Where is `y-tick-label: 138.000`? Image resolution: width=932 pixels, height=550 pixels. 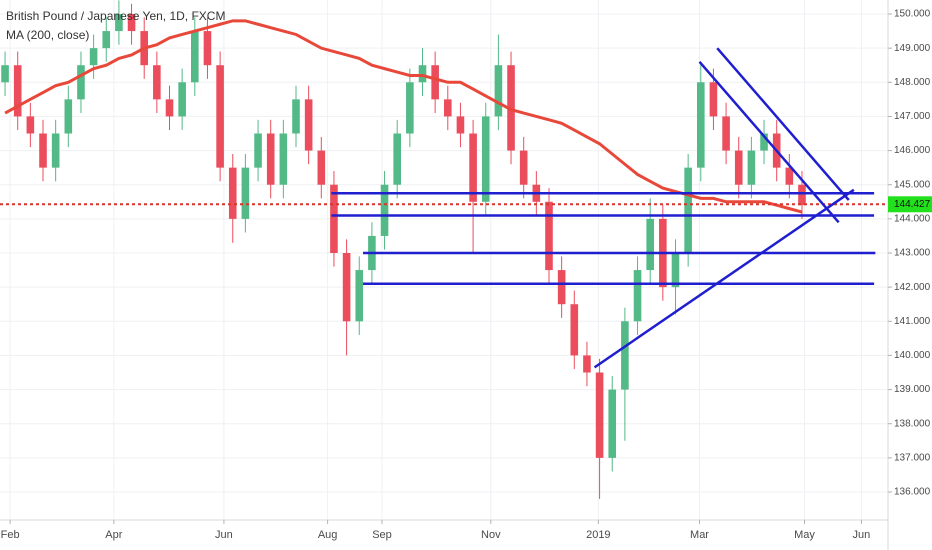
y-tick-label: 138.000 is located at coordinates (912, 423).